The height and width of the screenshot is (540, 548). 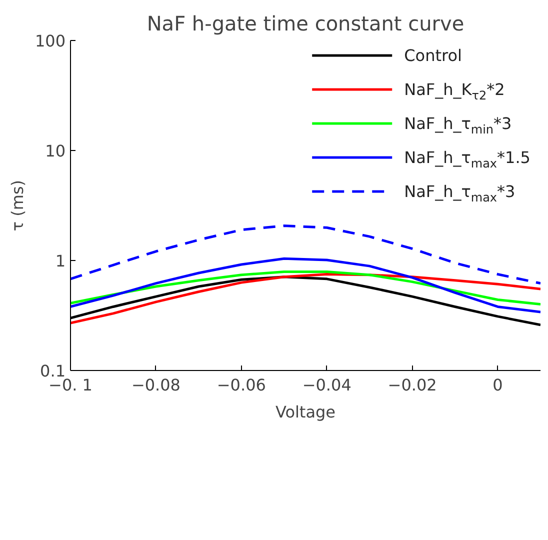 What do you see at coordinates (55, 151) in the screenshot?
I see `y-tick-label: 10` at bounding box center [55, 151].